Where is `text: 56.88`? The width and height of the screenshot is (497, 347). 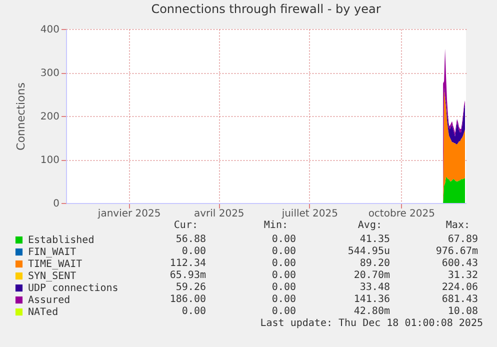 text: 56.88 is located at coordinates (191, 240).